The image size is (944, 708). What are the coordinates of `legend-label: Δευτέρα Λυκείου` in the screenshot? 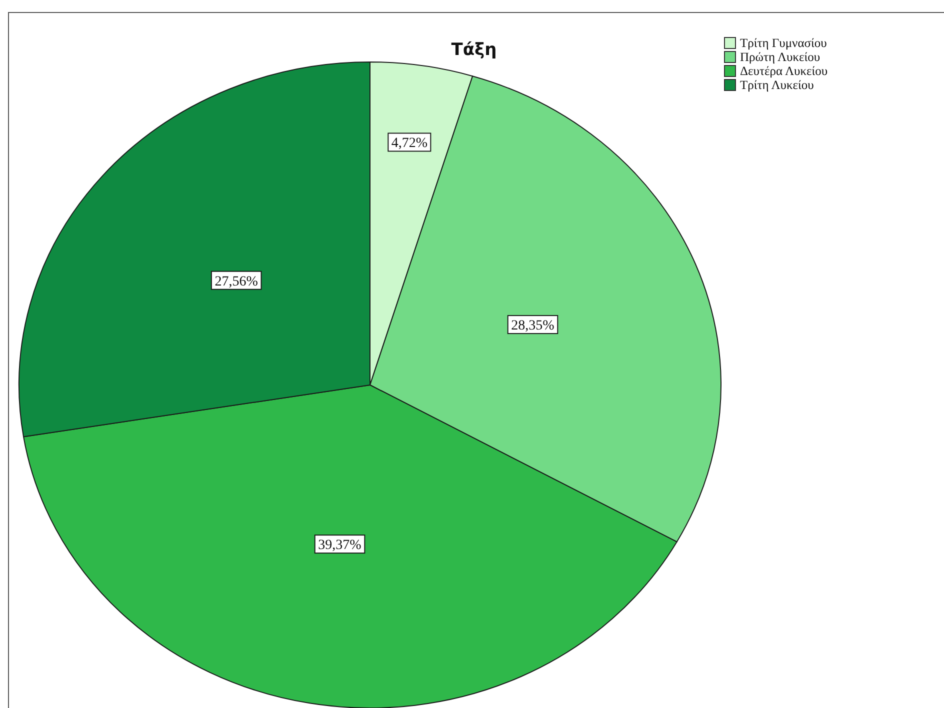 It's located at (784, 71).